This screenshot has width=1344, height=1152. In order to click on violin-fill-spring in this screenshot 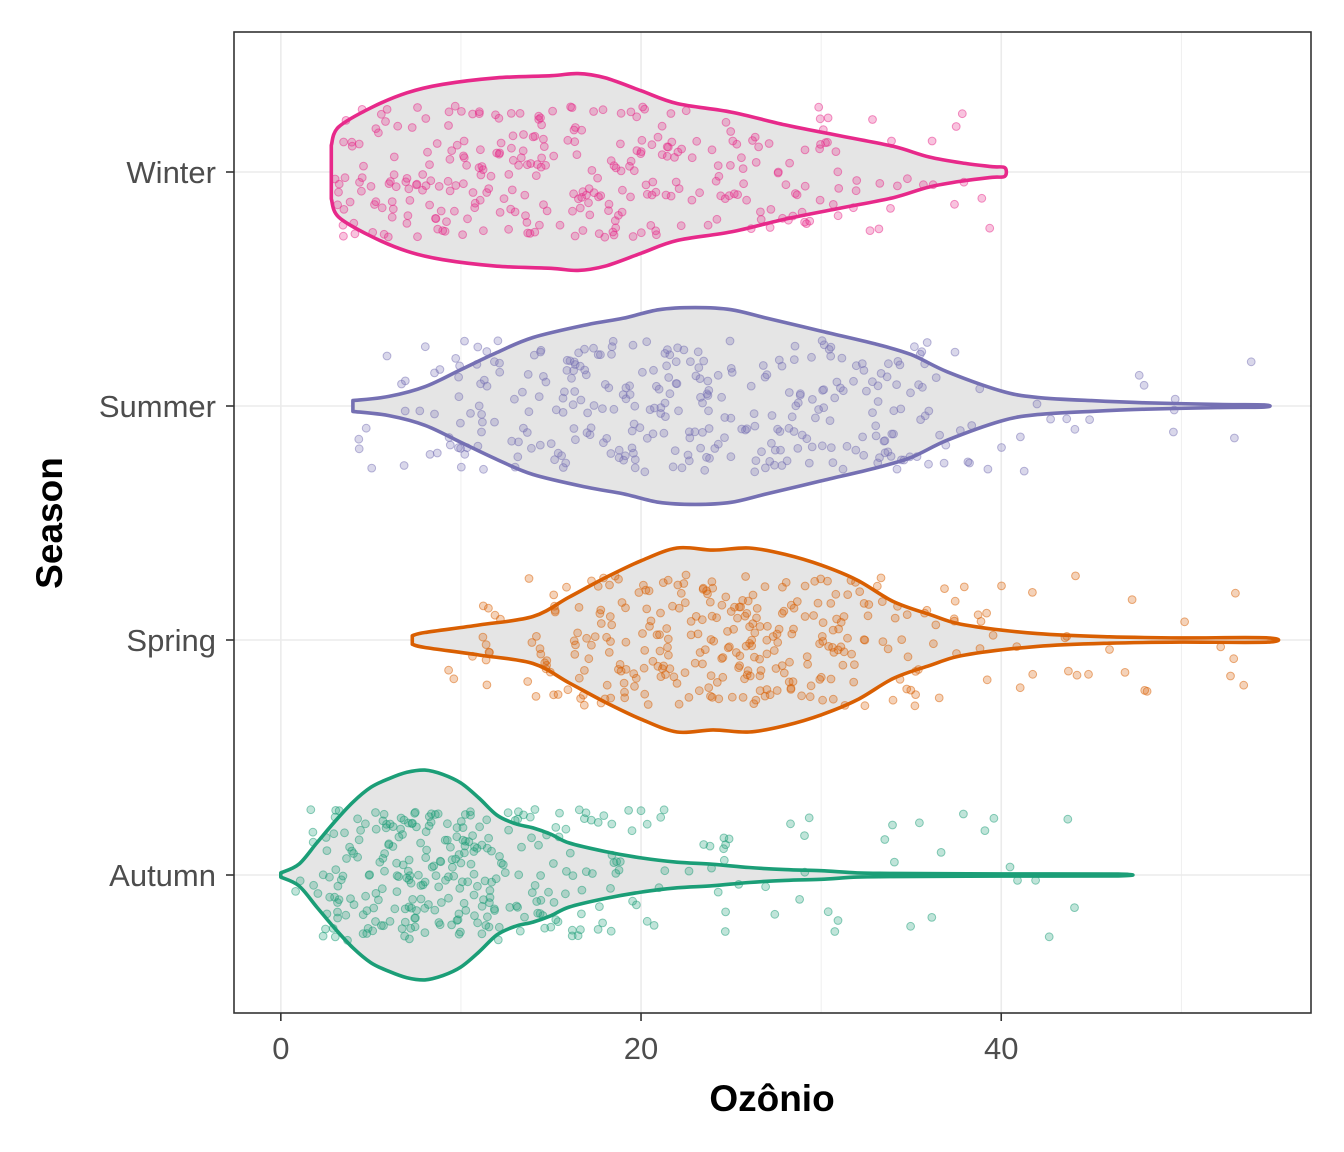, I will do `click(845, 640)`.